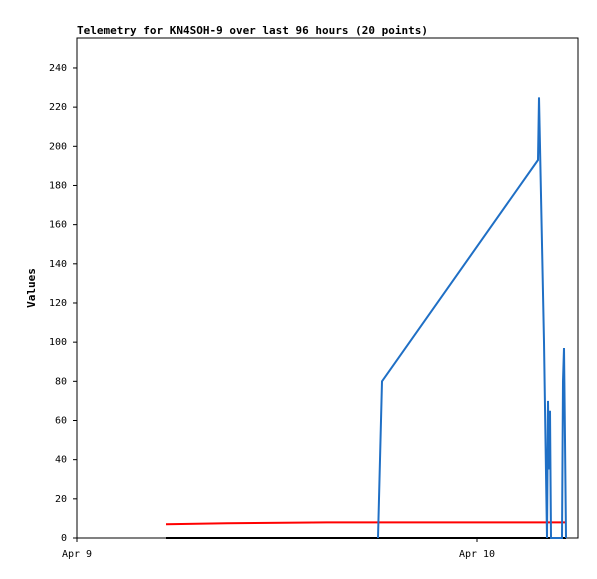 The image size is (597, 579). What do you see at coordinates (61, 381) in the screenshot?
I see `y-tick-label: 80` at bounding box center [61, 381].